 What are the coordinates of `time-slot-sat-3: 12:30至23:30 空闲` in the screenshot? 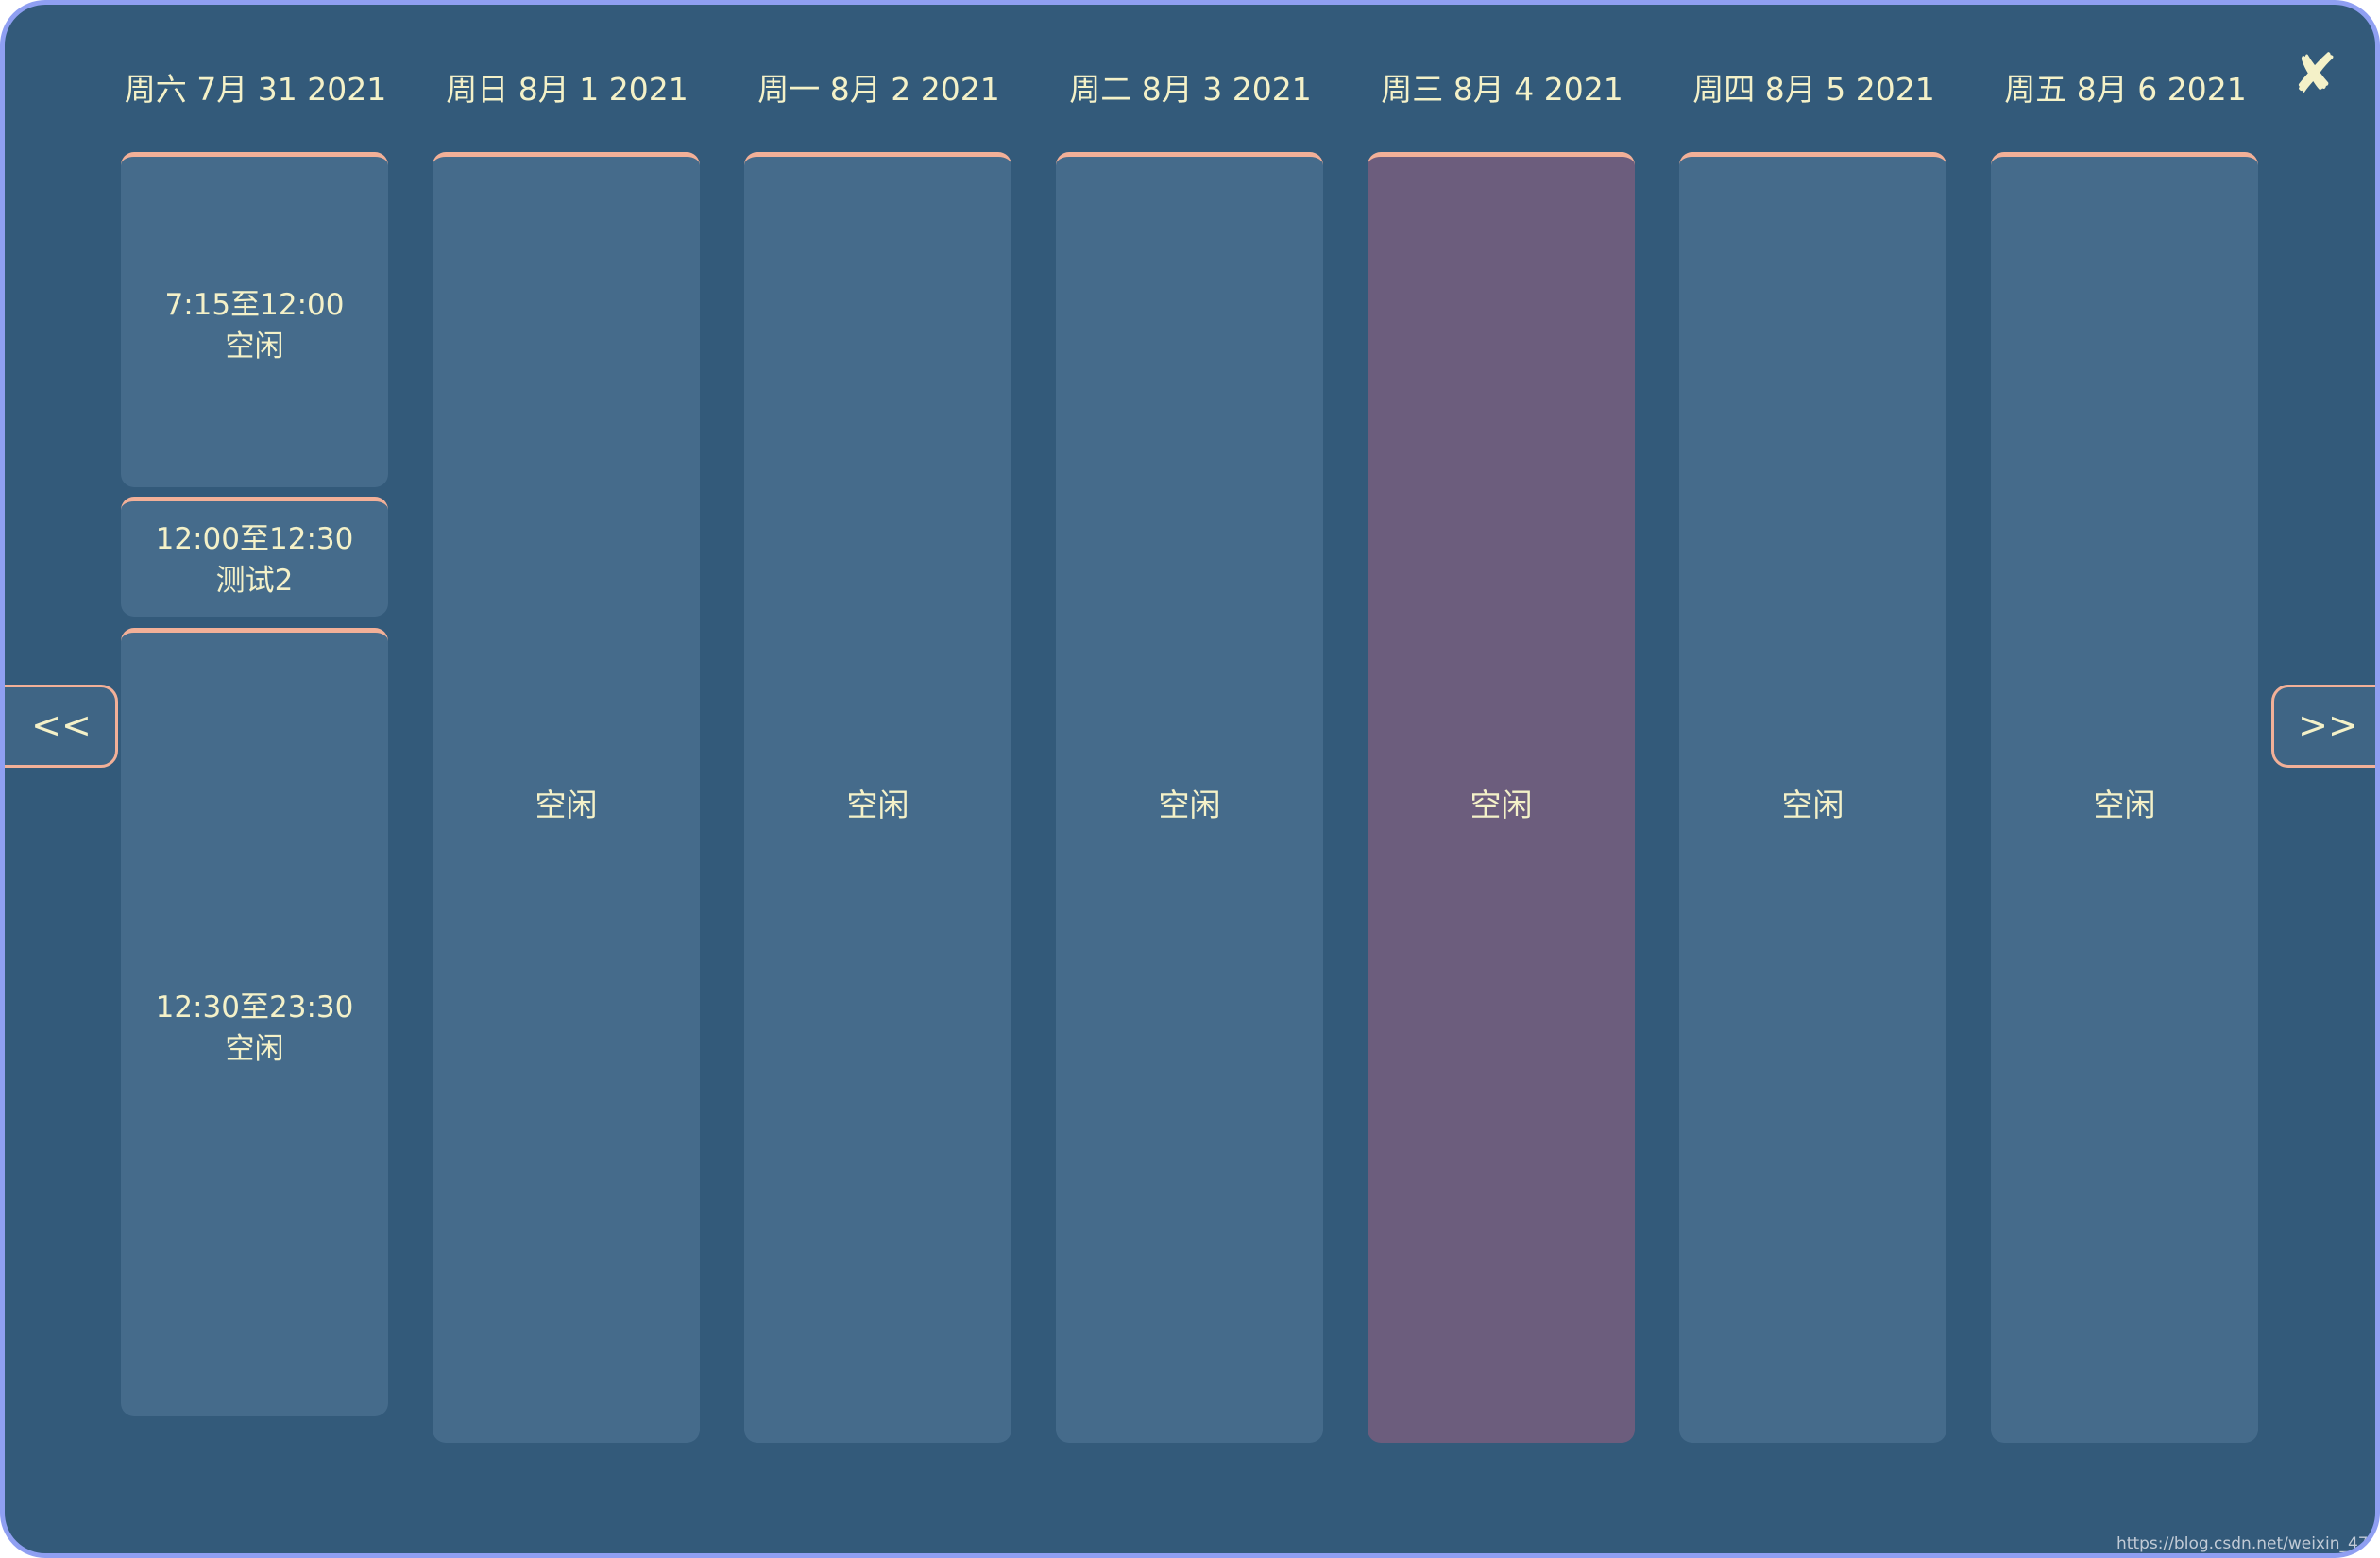 It's located at (255, 1022).